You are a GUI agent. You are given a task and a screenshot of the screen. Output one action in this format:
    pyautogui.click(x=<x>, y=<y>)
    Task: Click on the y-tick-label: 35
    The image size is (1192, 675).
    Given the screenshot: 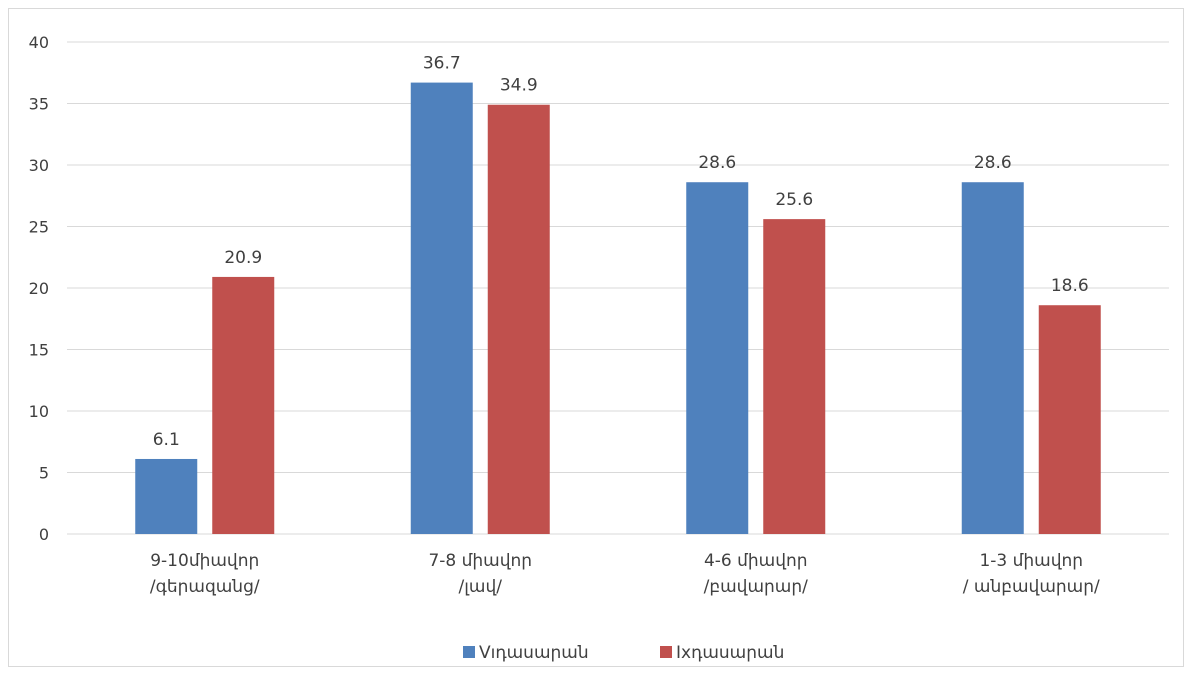 What is the action you would take?
    pyautogui.click(x=39, y=104)
    